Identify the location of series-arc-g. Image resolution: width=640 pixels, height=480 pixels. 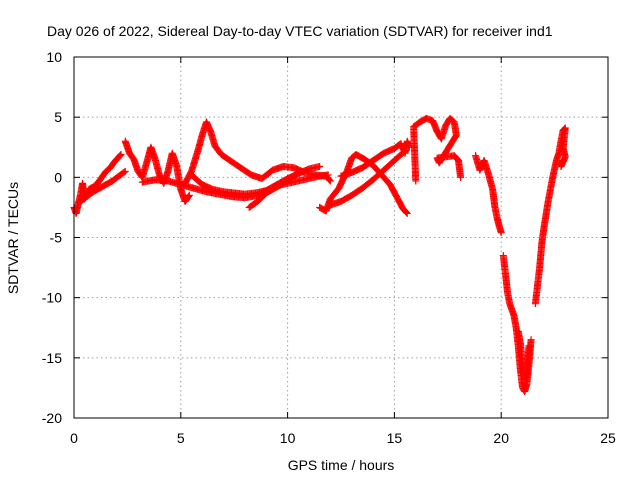
(274, 189).